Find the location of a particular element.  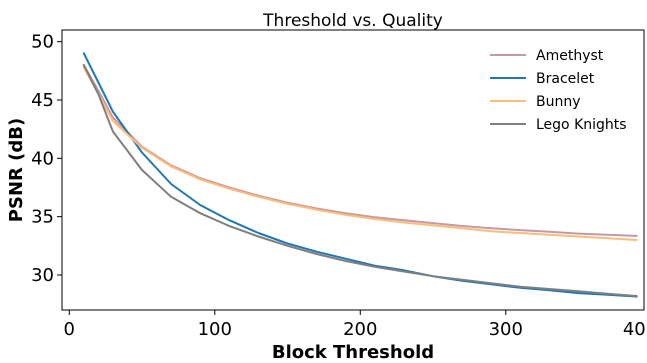

legend-label-bunny: Bunny is located at coordinates (558, 102).